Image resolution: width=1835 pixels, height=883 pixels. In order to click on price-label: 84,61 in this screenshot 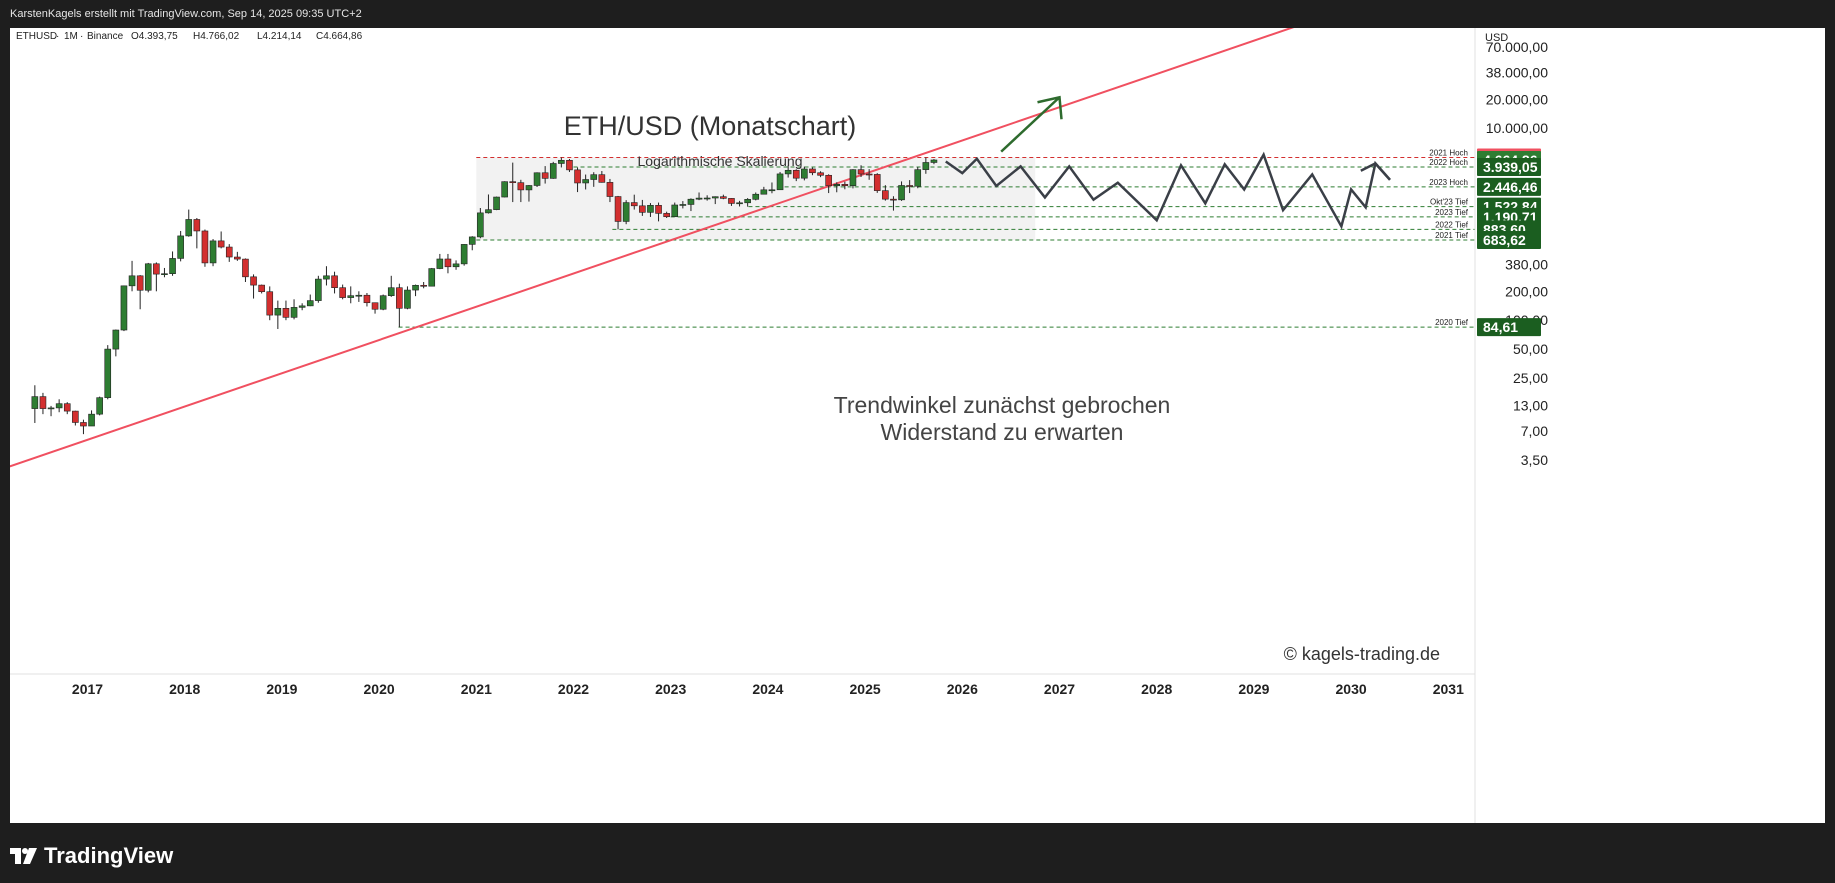, I will do `click(1509, 327)`.